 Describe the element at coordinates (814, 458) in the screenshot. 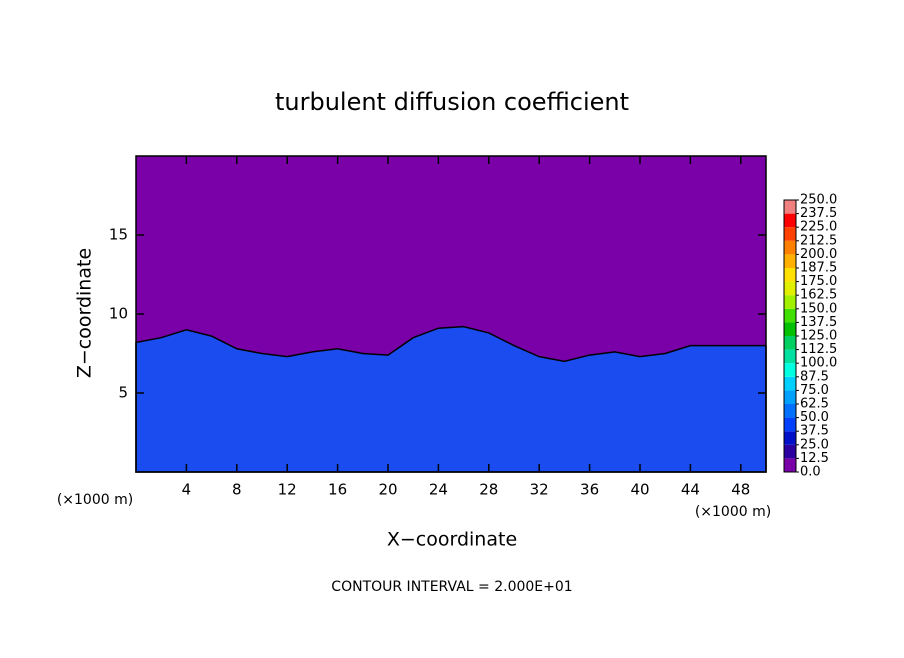

I see `colorbar-label: 12.5` at that location.